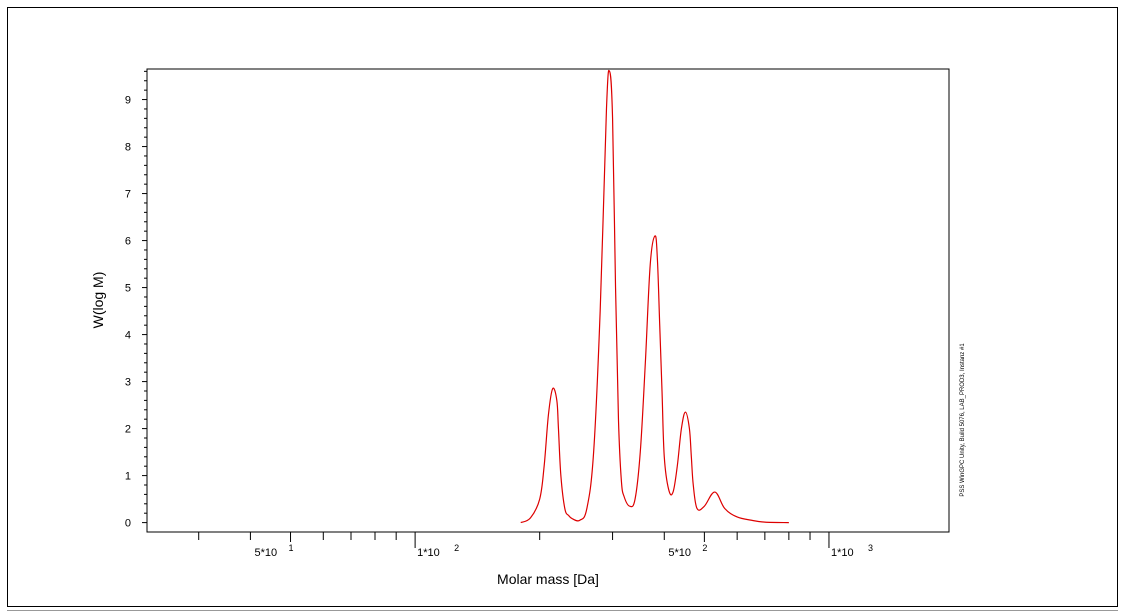 Image resolution: width=1124 pixels, height=616 pixels. I want to click on y-tick-label: 8, so click(128, 148).